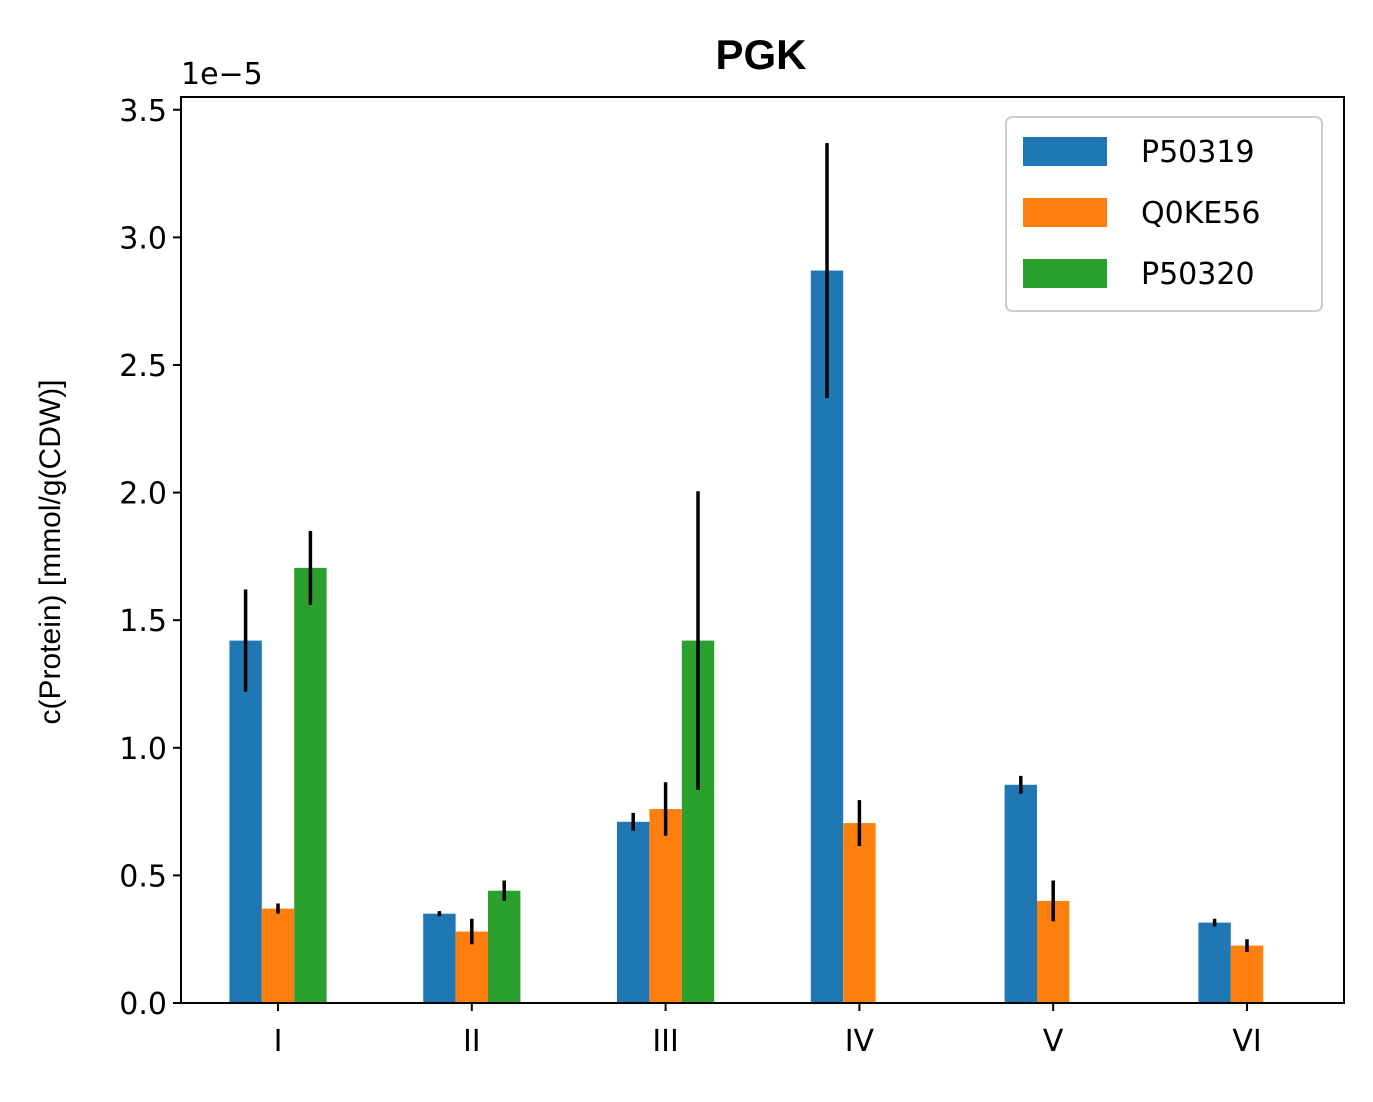 This screenshot has width=1373, height=1102. I want to click on y-tick-label: 1.0, so click(143, 749).